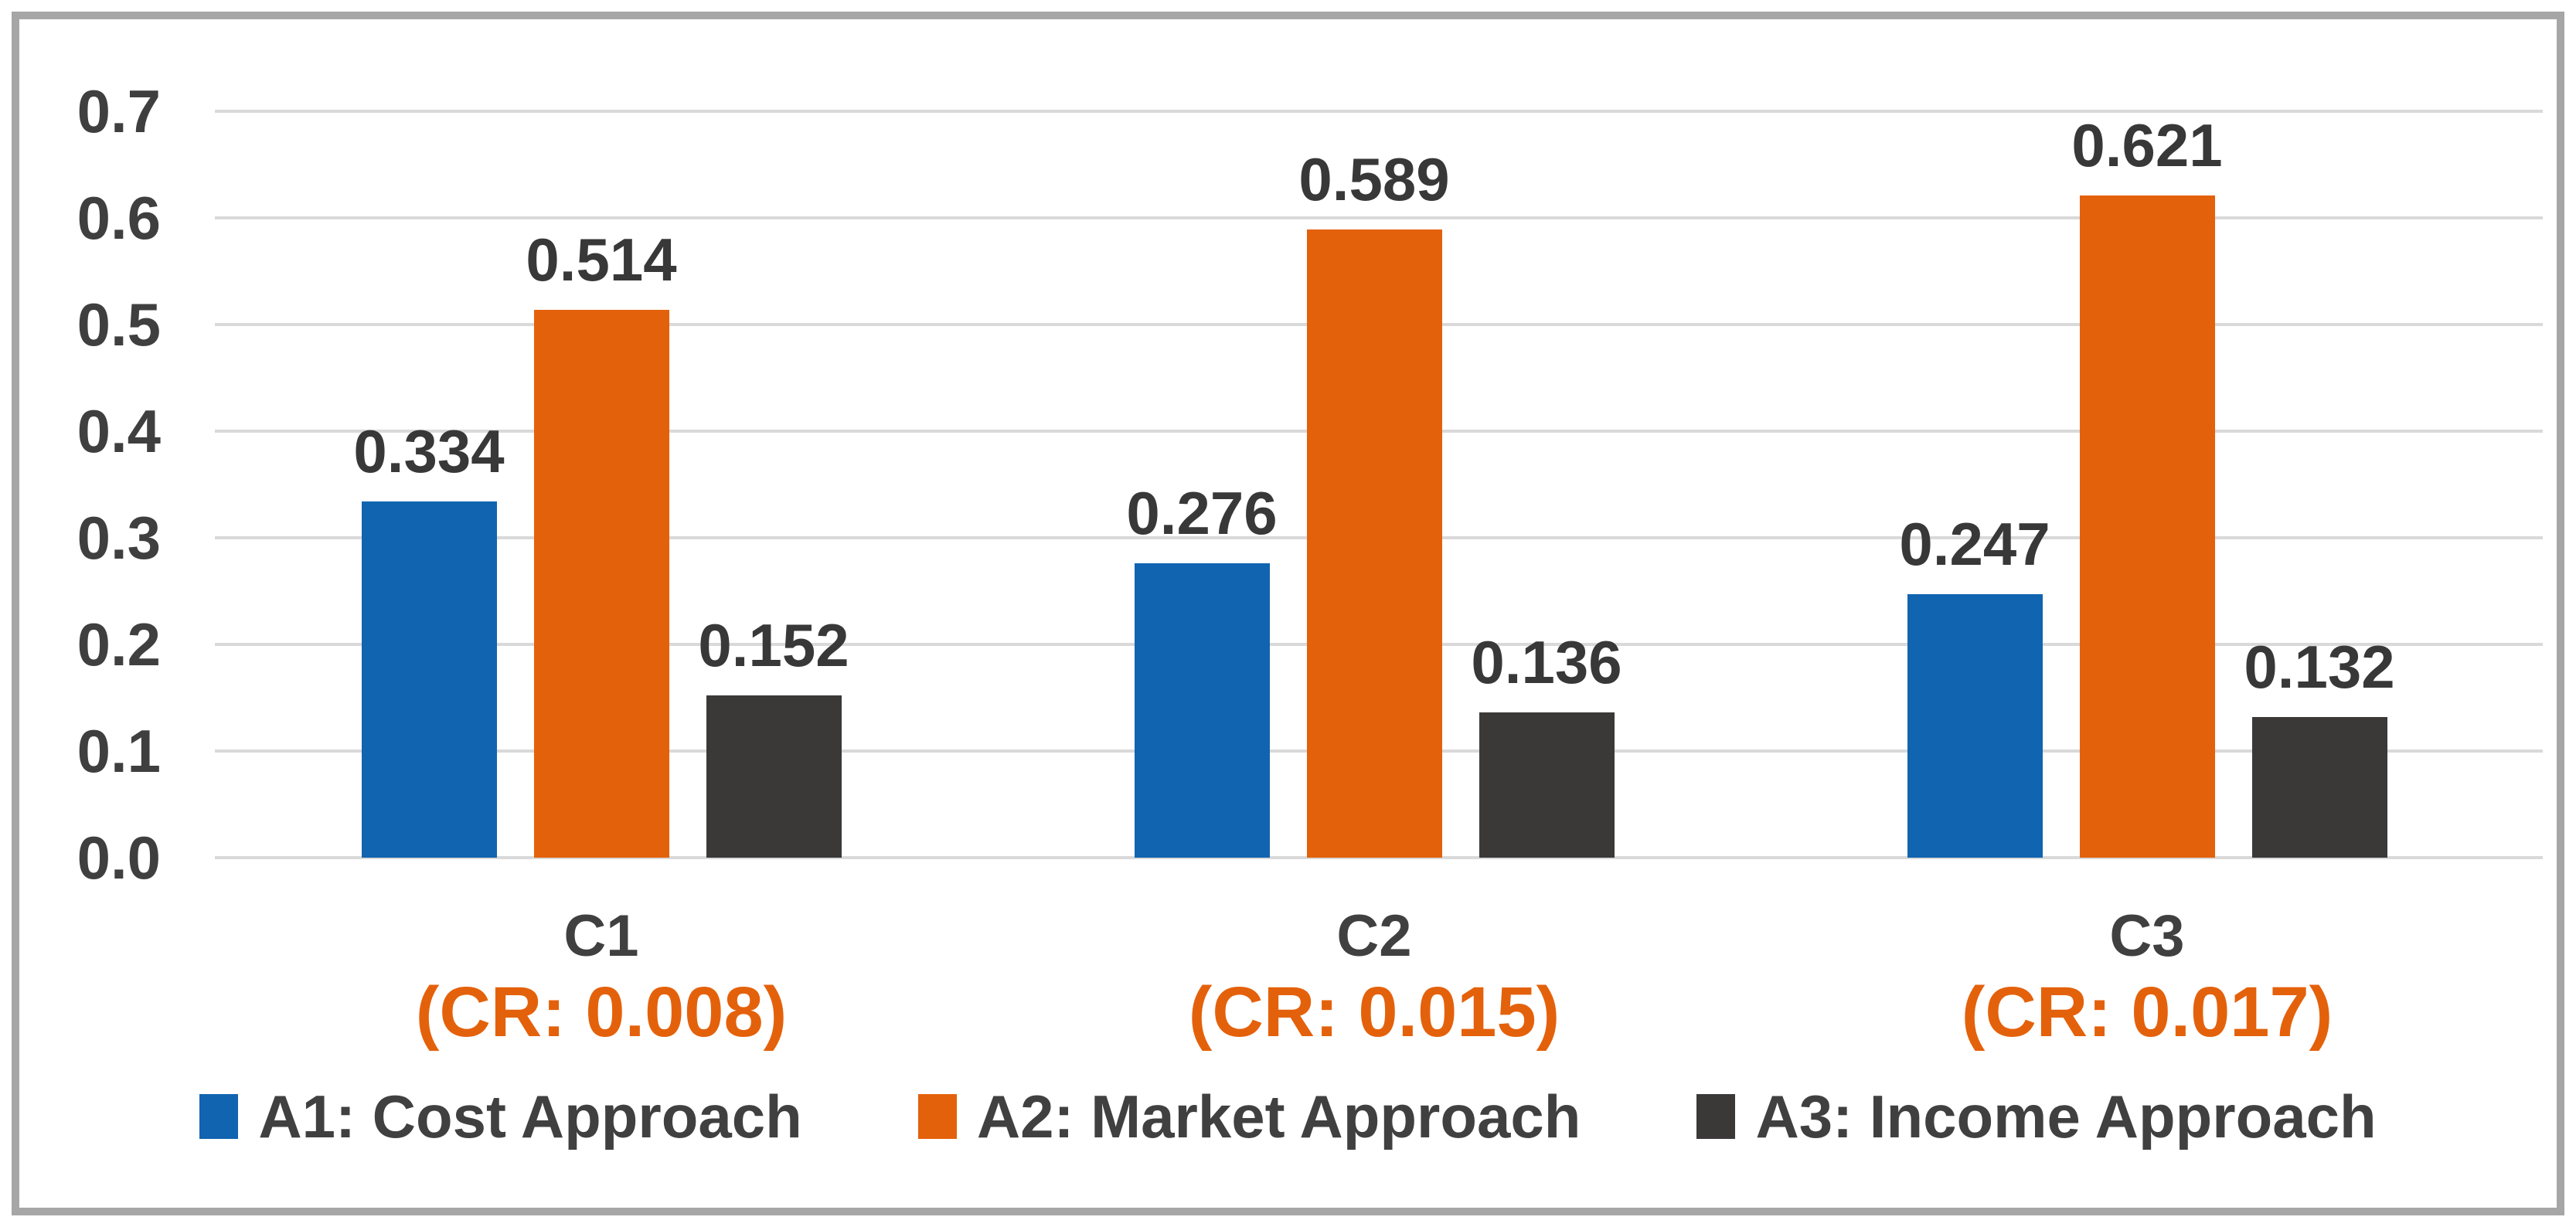 This screenshot has height=1227, width=2576. Describe the element at coordinates (774, 776) in the screenshot. I see `bar-C1-series3` at that location.